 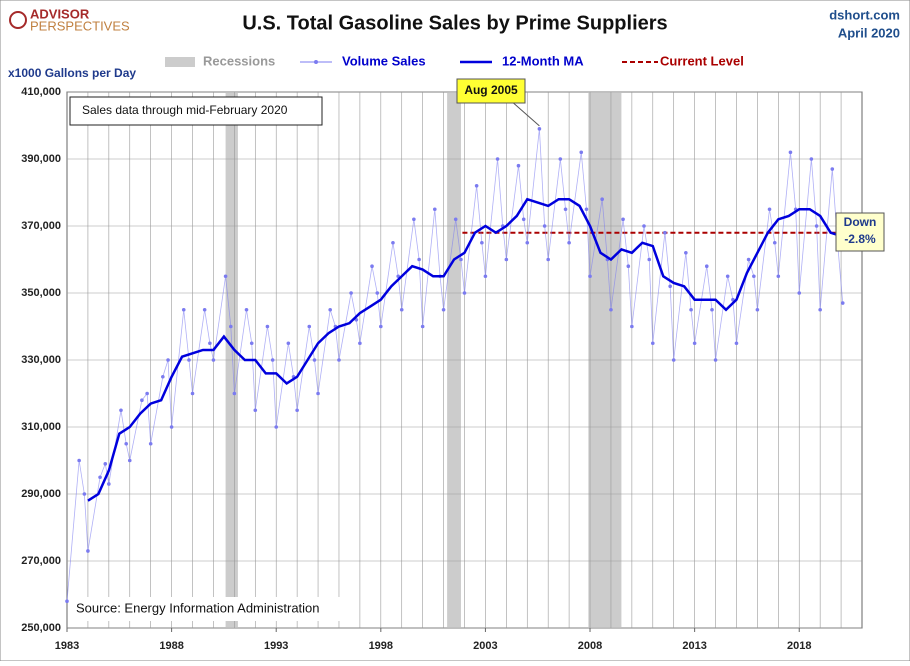 I want to click on note: Sales data through mid-February 2020, so click(x=185, y=110).